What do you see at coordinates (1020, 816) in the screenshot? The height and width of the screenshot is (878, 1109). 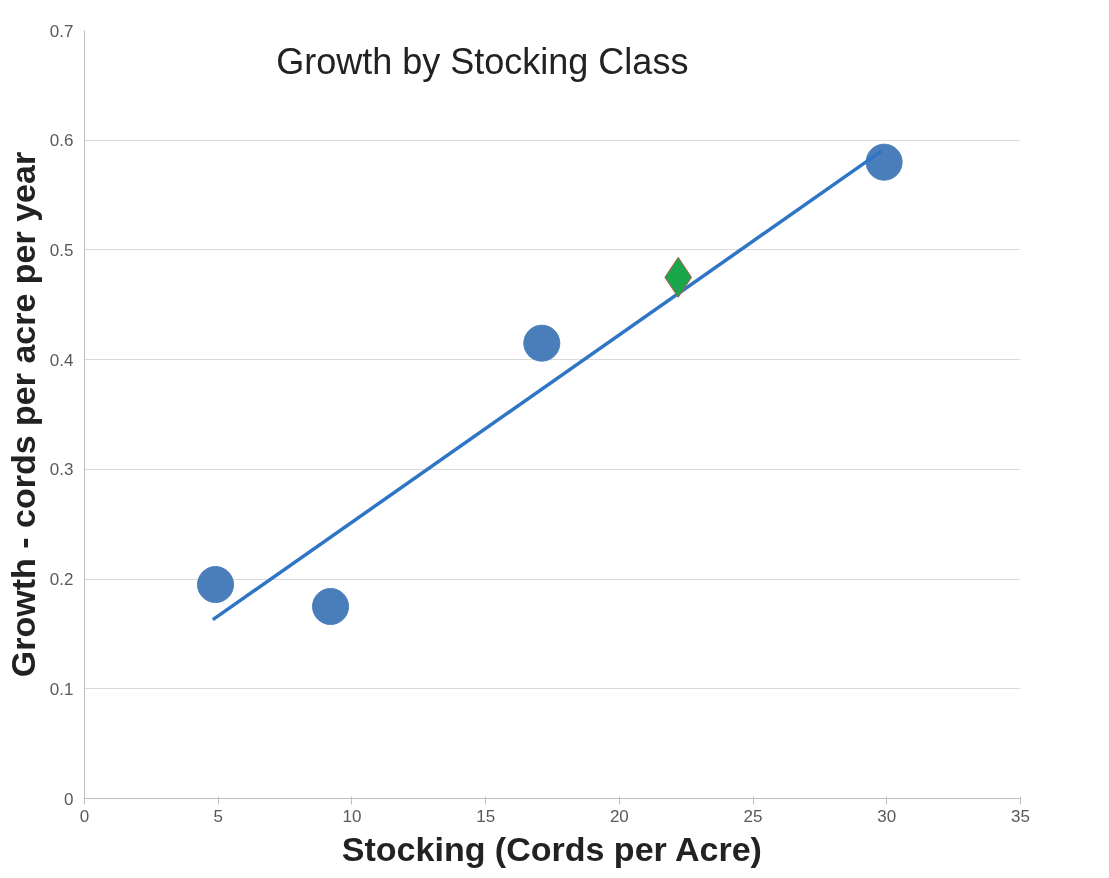 I see `x-tick-label: 35` at bounding box center [1020, 816].